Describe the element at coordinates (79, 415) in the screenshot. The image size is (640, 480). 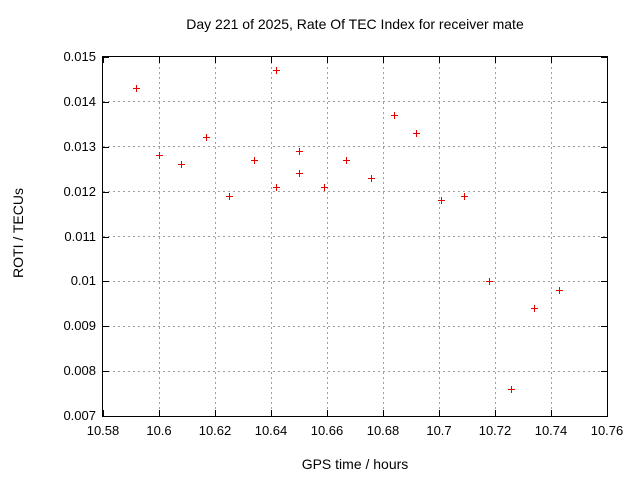
I see `y-tick-label: 0.007` at that location.